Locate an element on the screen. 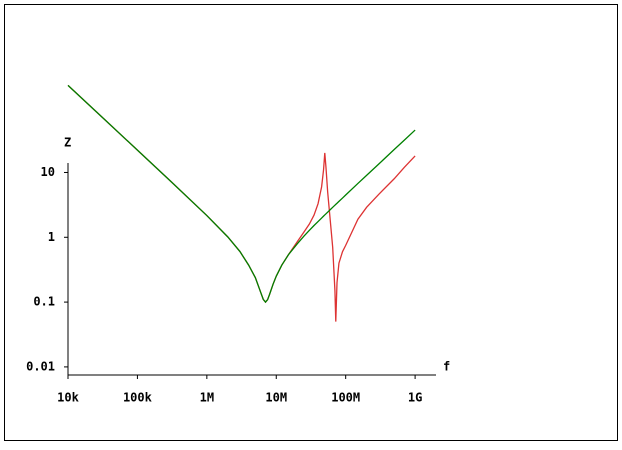 The width and height of the screenshot is (622, 450). x-tick-label: 10M is located at coordinates (276, 398).